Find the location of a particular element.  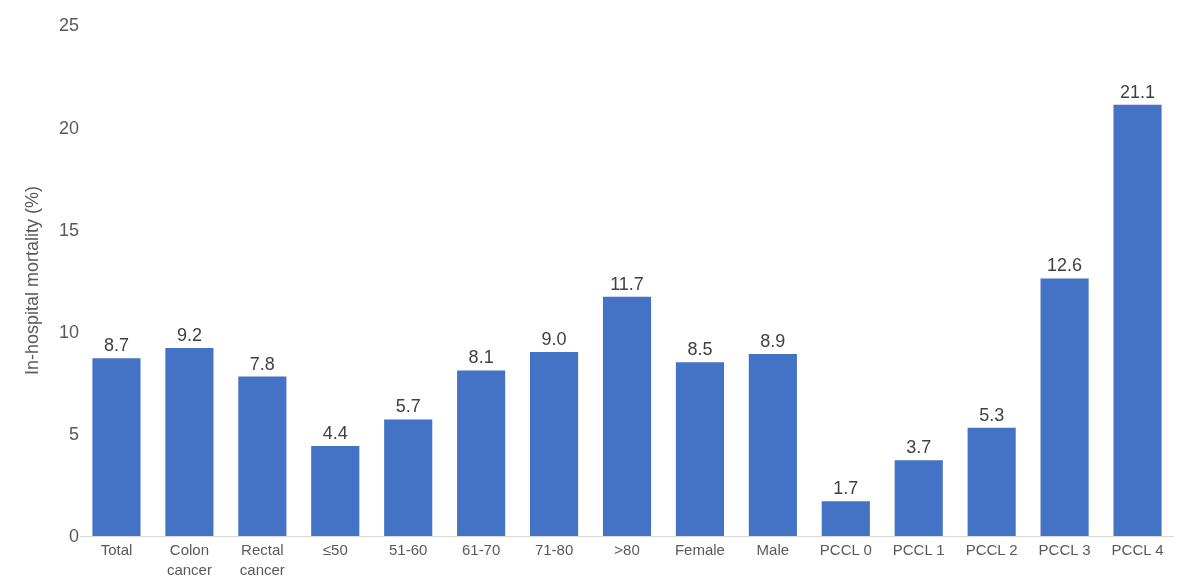

x-tick-label: Male is located at coordinates (773, 549).